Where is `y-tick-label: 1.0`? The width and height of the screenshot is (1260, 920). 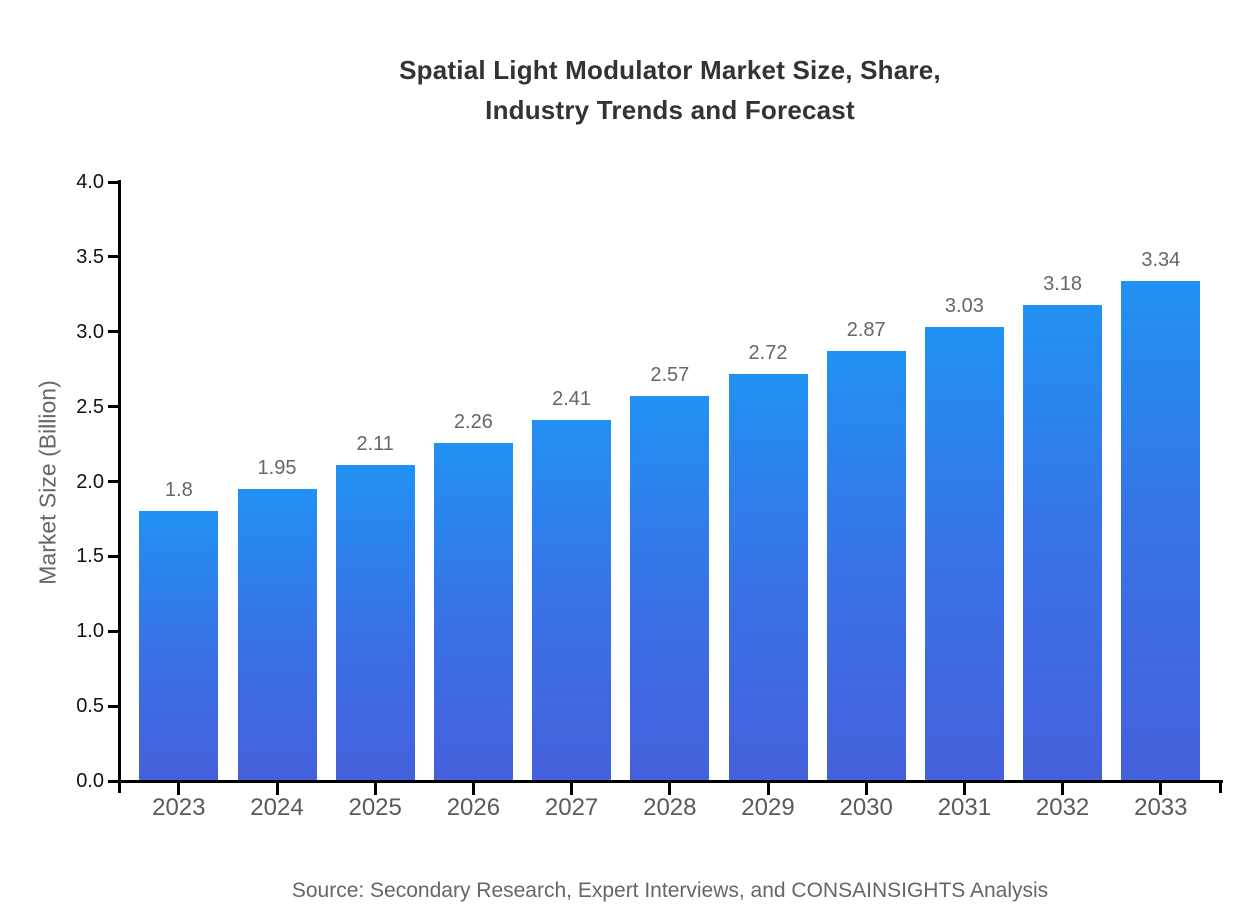 y-tick-label: 1.0 is located at coordinates (90, 631).